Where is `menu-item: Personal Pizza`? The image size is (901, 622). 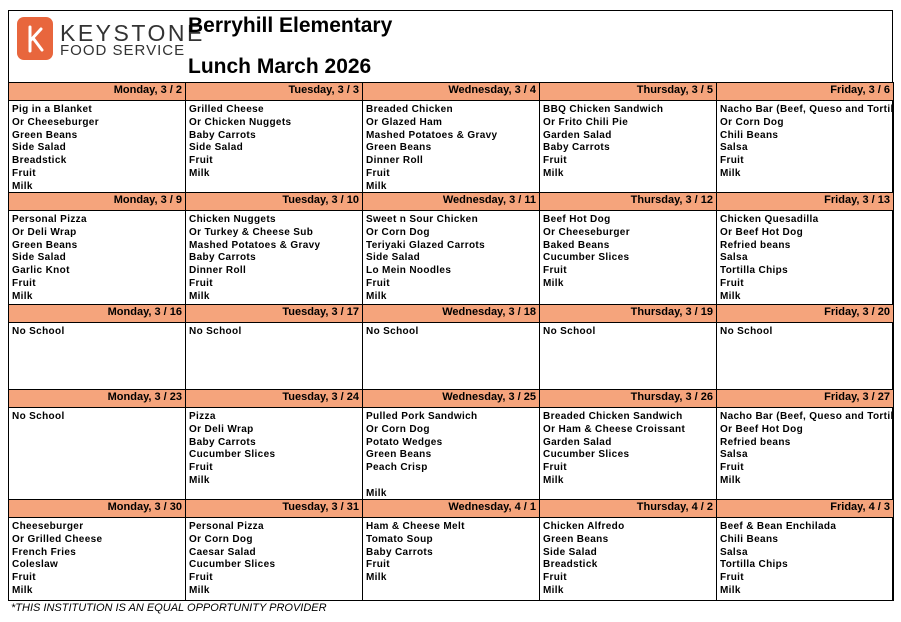
menu-item: Personal Pizza is located at coordinates (49, 219).